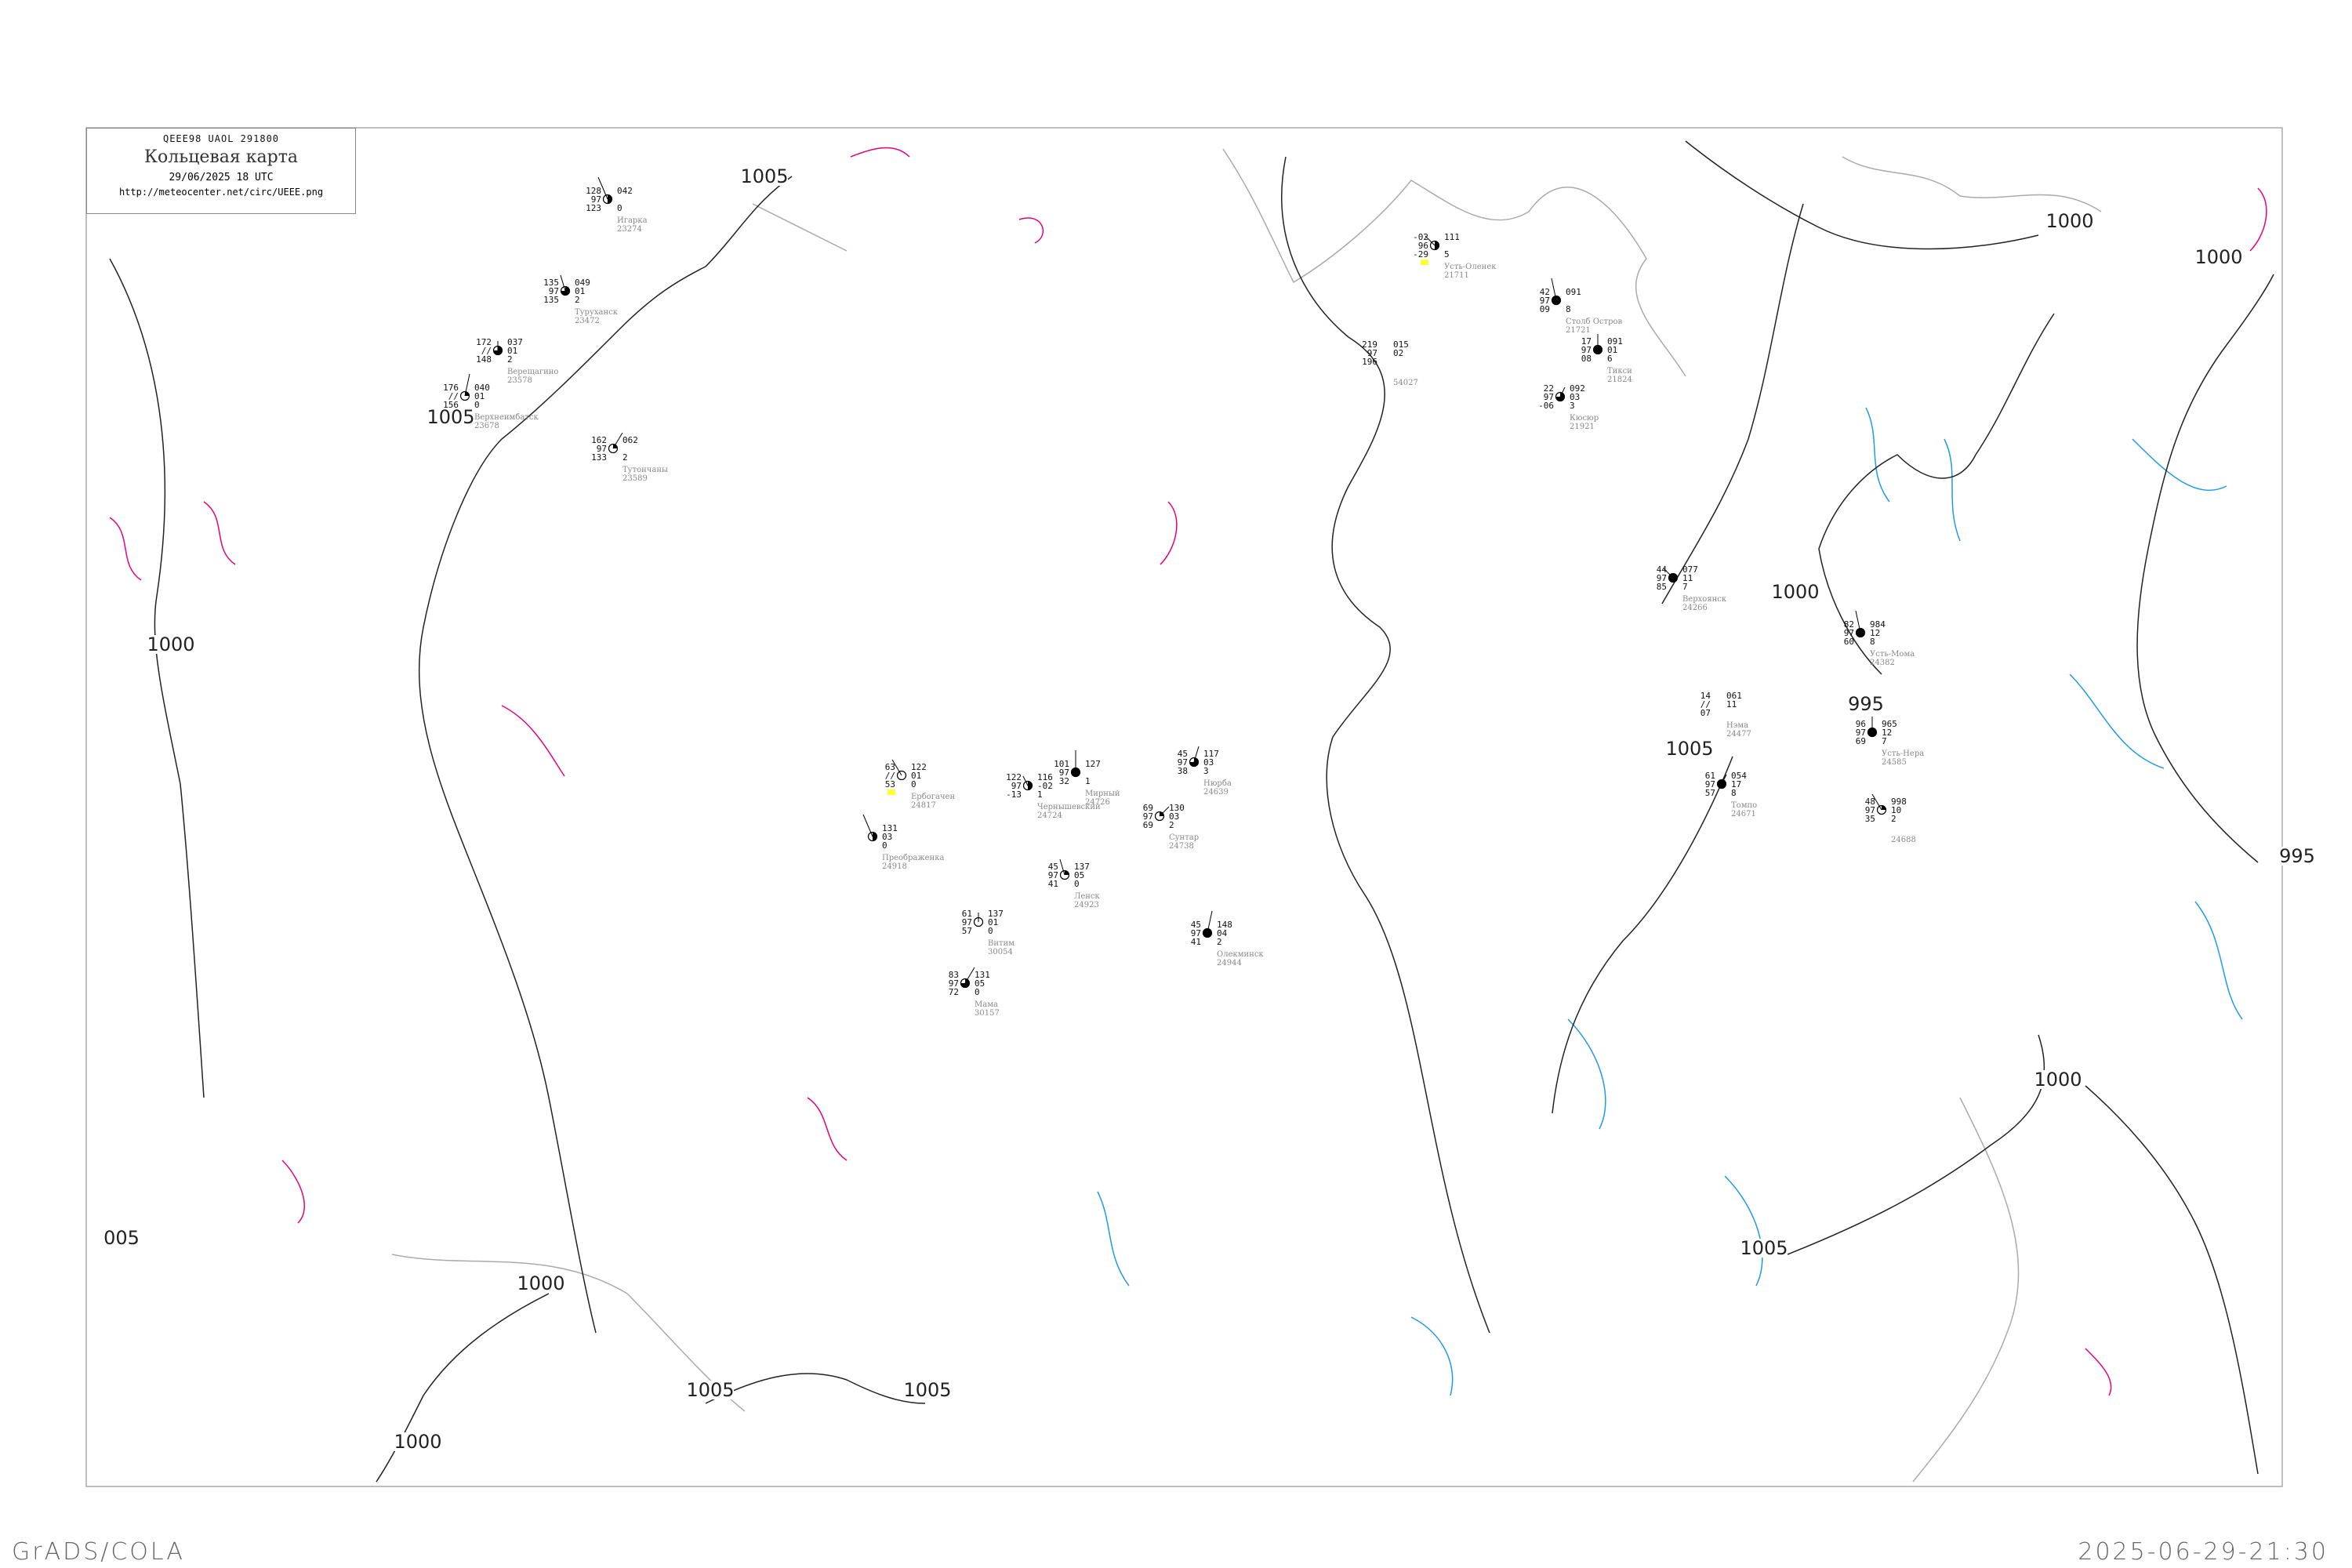  What do you see at coordinates (1420, 254) in the screenshot?
I see `dew-point: -29` at bounding box center [1420, 254].